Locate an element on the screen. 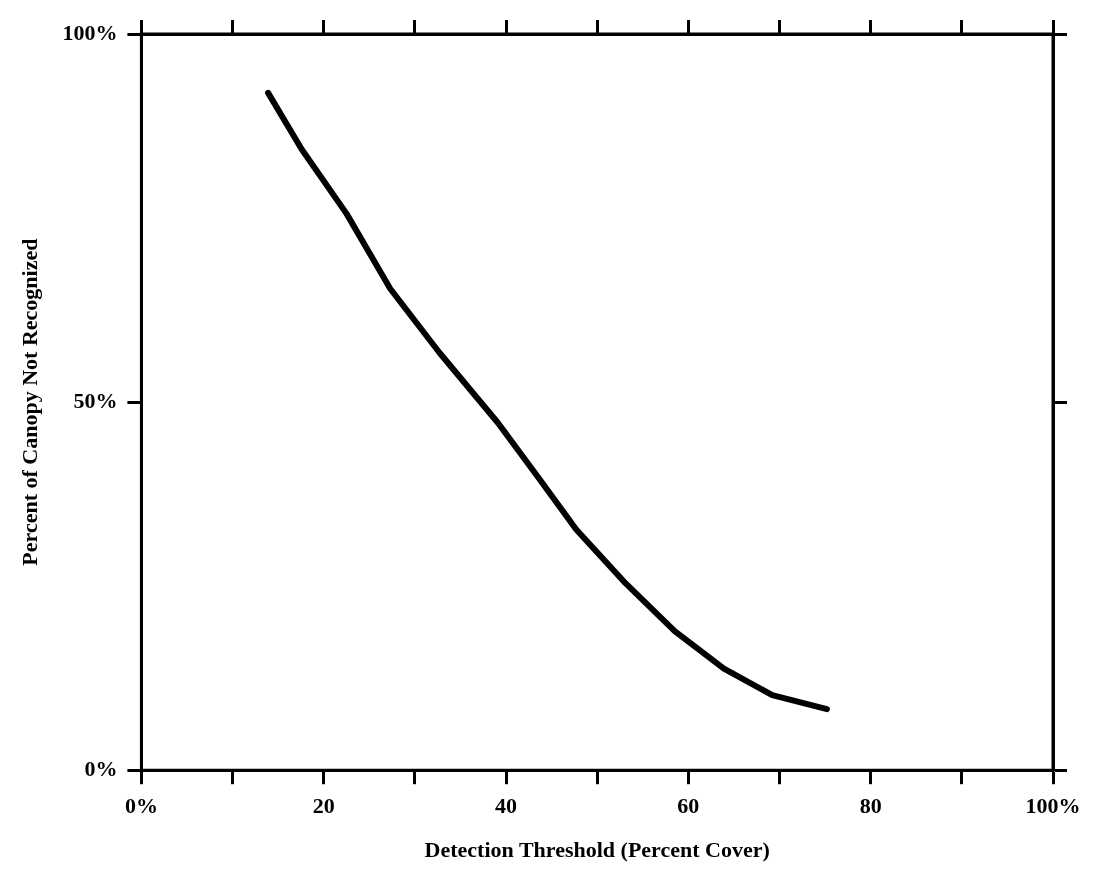 The height and width of the screenshot is (883, 1107). y-tick-label: 50% is located at coordinates (95, 400).